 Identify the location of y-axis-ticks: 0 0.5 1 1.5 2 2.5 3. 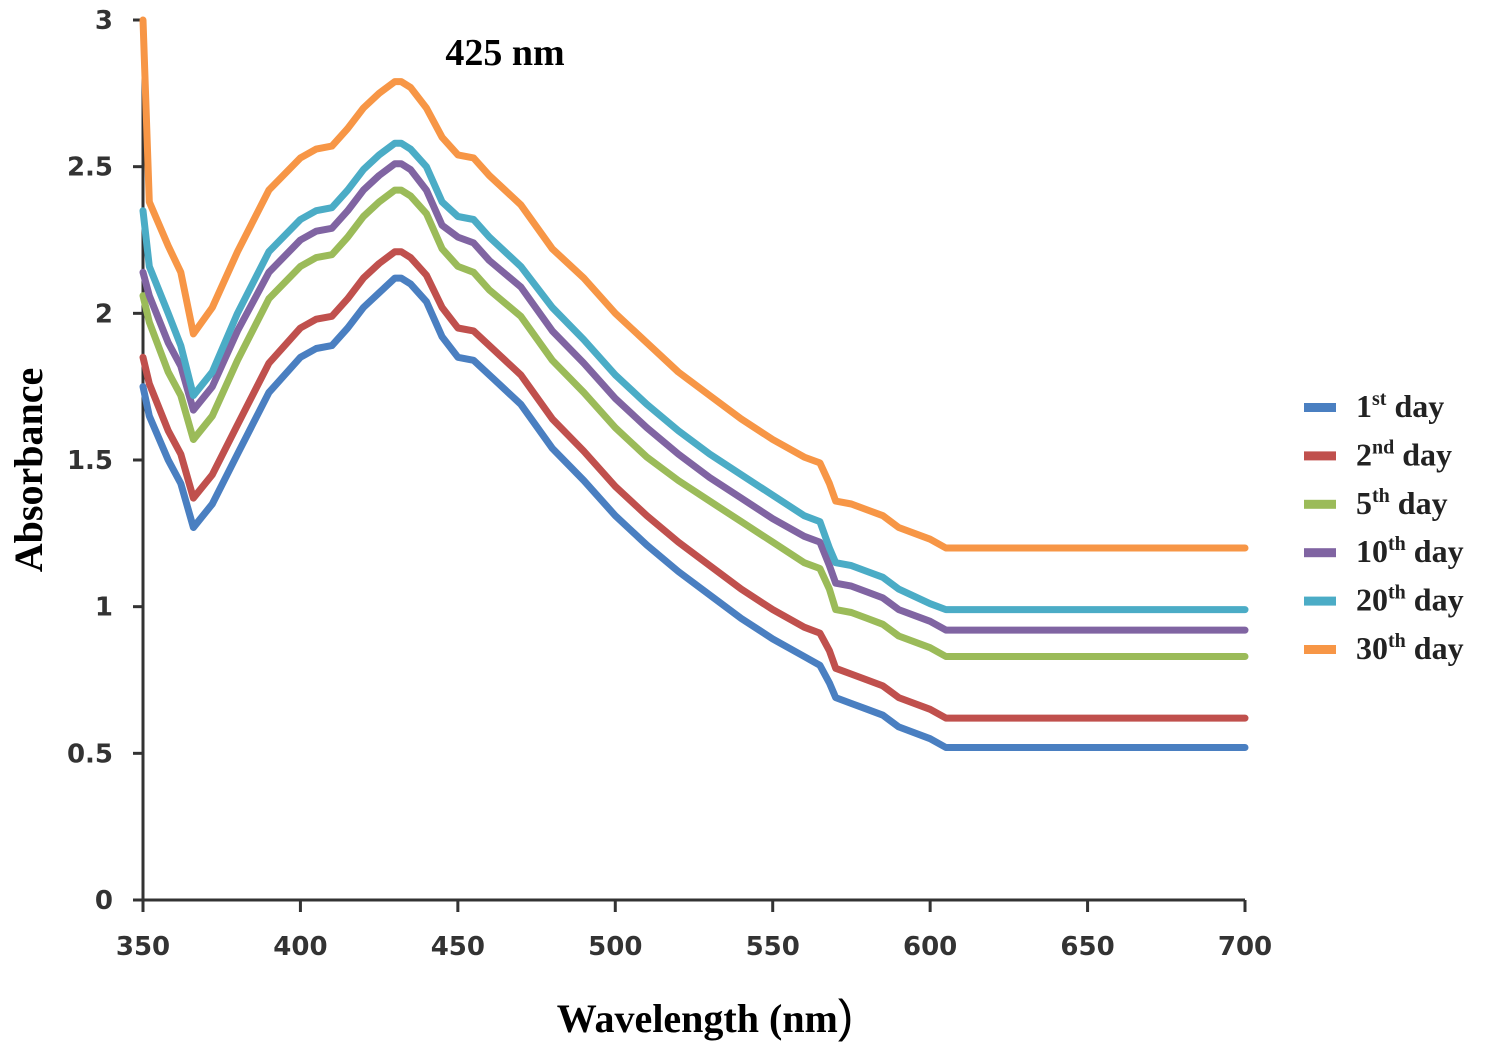
(105, 461).